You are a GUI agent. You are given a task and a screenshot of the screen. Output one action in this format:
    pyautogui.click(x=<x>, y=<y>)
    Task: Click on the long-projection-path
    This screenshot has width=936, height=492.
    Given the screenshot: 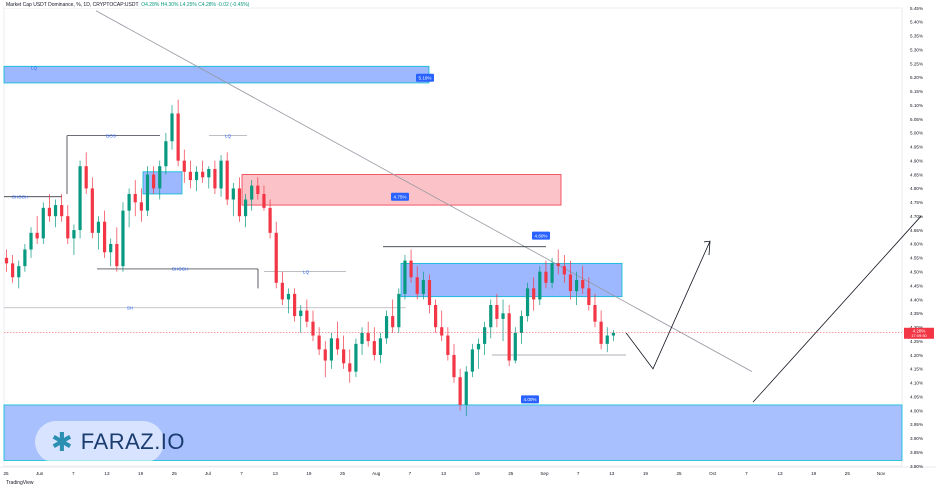 What is the action you would take?
    pyautogui.click(x=837, y=309)
    